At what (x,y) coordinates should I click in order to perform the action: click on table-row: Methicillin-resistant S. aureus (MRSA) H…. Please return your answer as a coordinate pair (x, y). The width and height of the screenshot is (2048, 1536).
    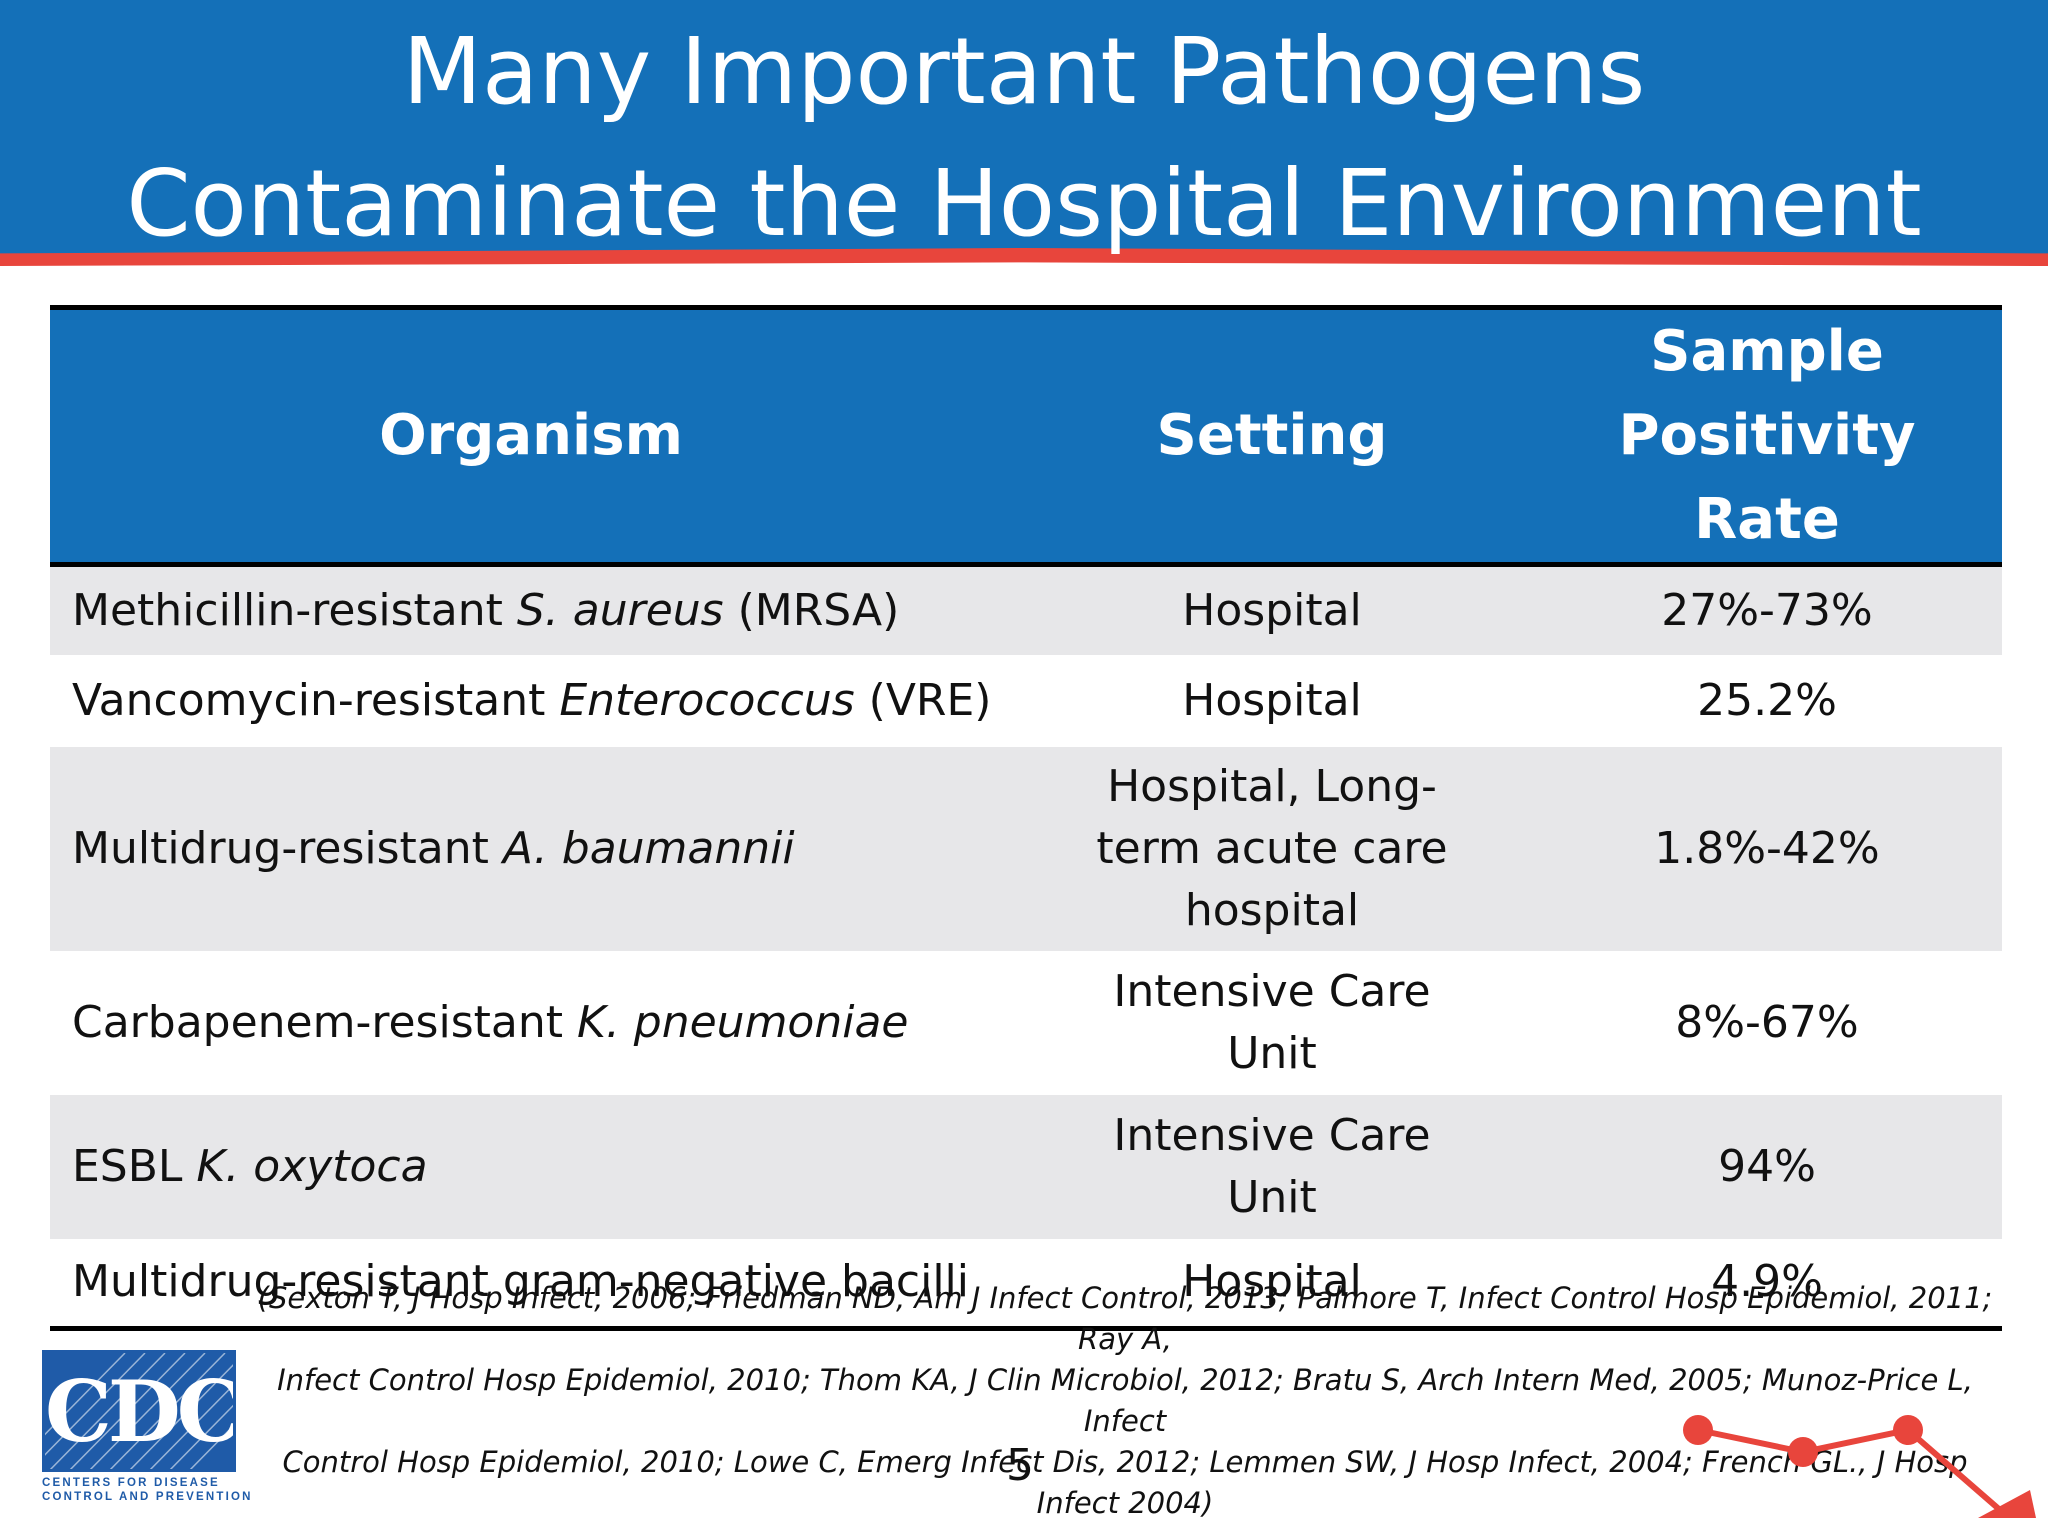
    Looking at the image, I should click on (1026, 609).